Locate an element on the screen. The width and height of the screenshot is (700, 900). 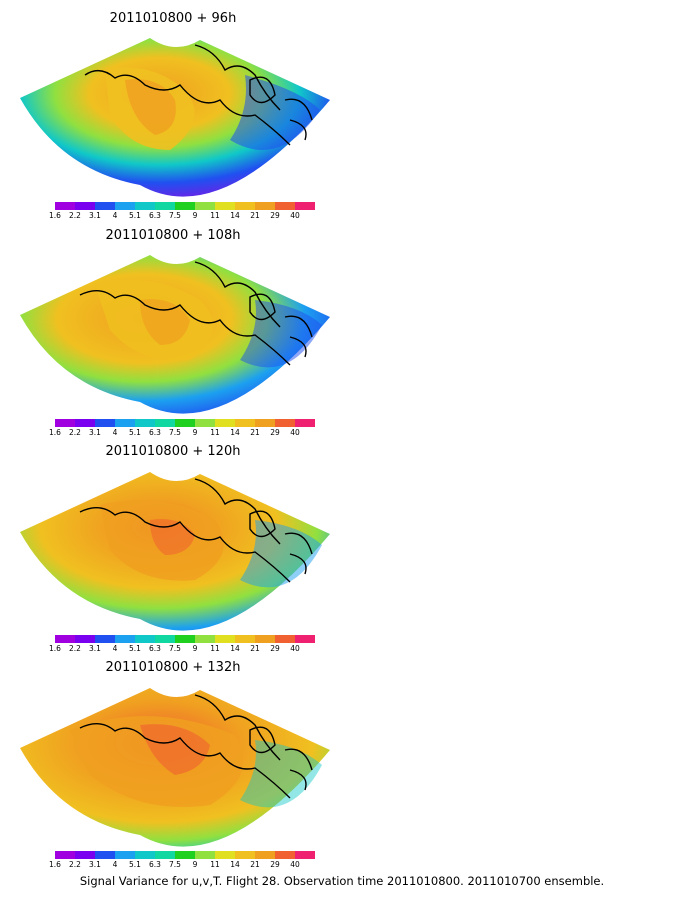
map-panel-2: 2011010800 + 108h is located at coordinates (175, 321).